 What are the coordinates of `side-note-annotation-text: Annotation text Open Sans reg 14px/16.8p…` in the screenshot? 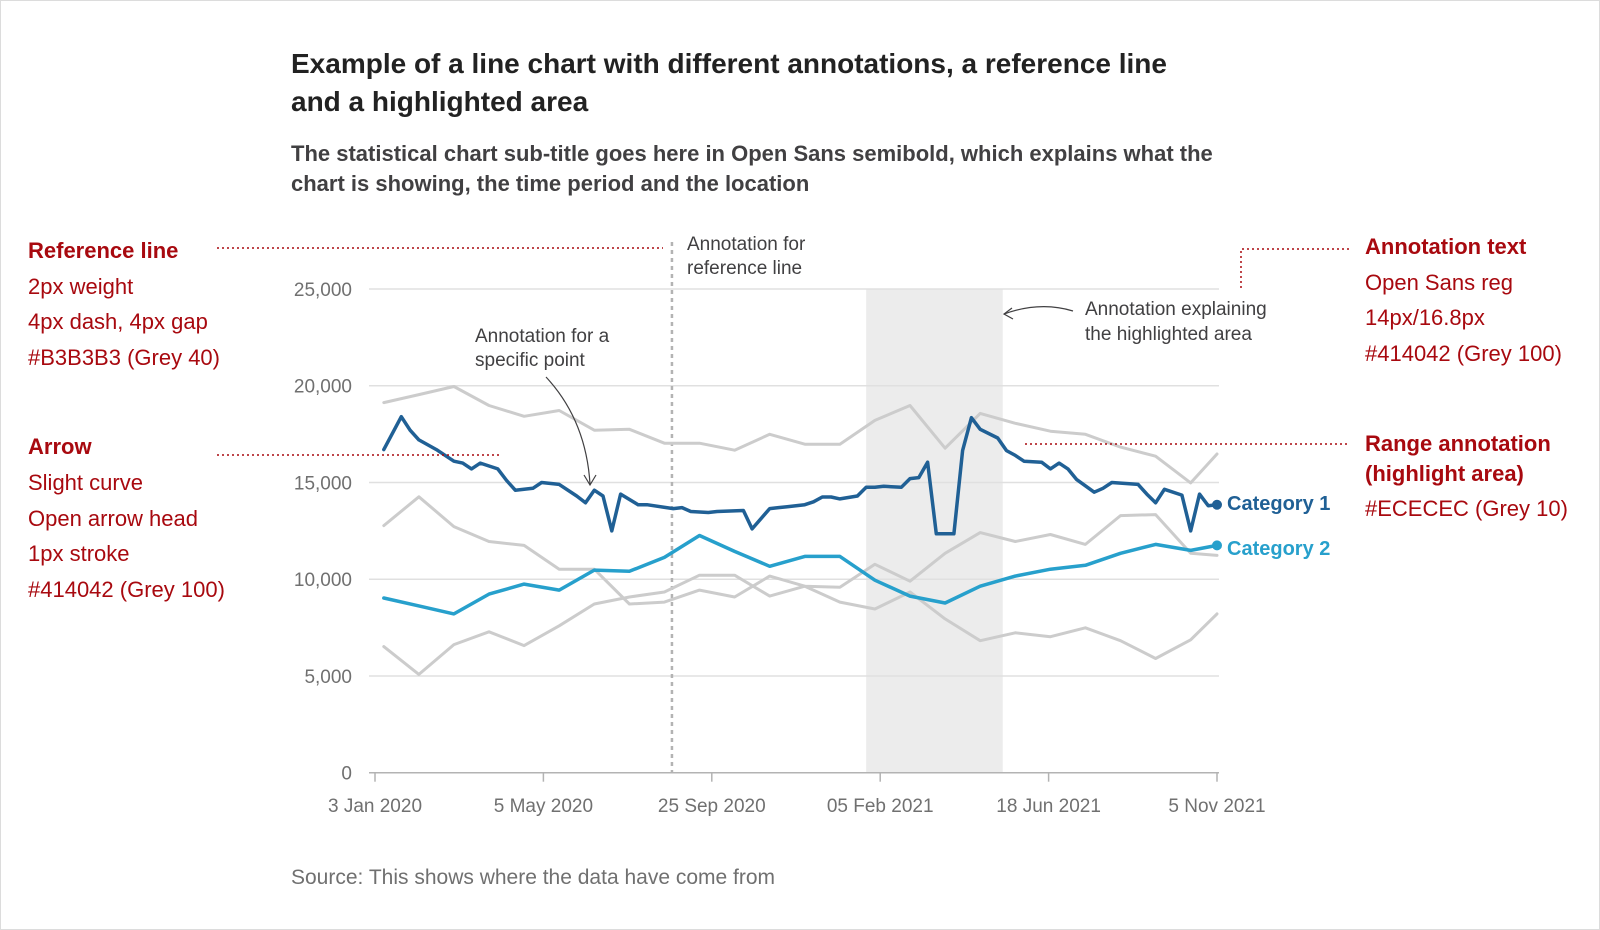 It's located at (1463, 300).